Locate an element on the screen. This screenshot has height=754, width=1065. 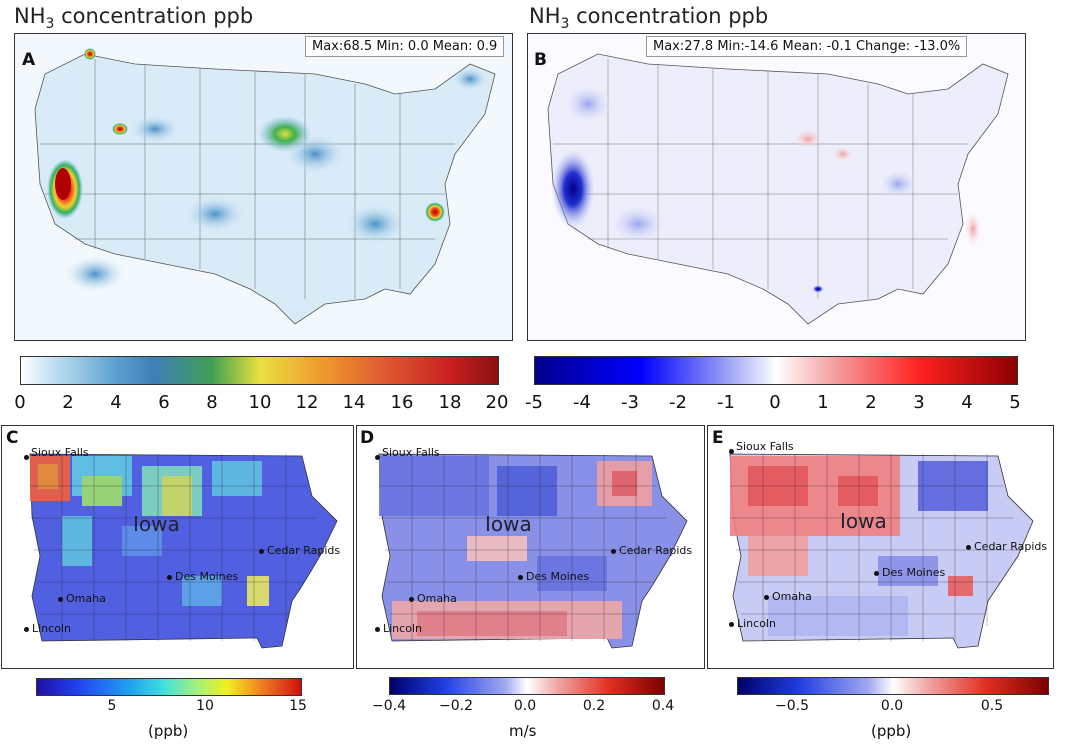
panel-e-label: E is located at coordinates (718, 438).